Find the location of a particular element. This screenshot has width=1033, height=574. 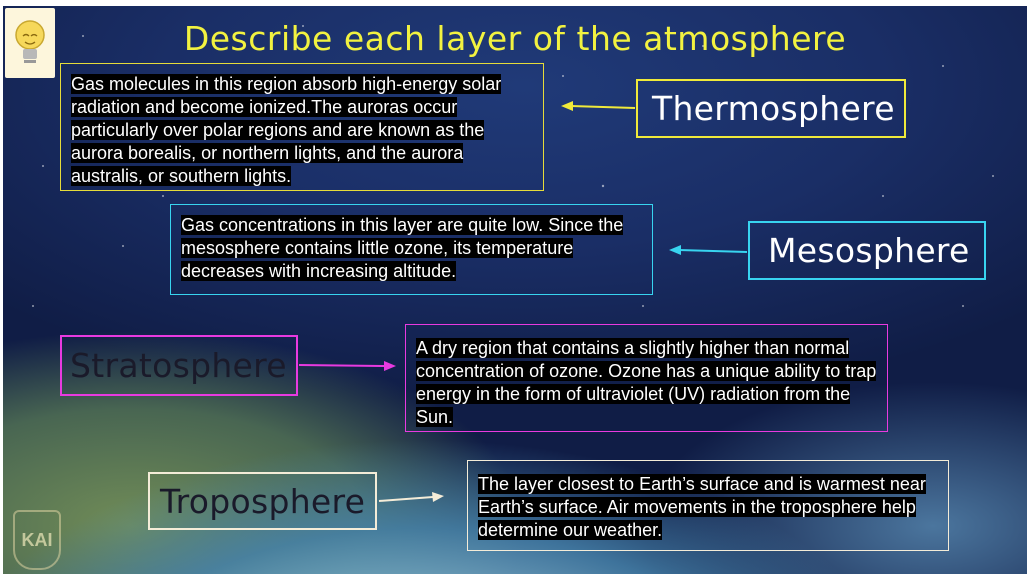

troposphere-label-text: Troposphere is located at coordinates (263, 501).